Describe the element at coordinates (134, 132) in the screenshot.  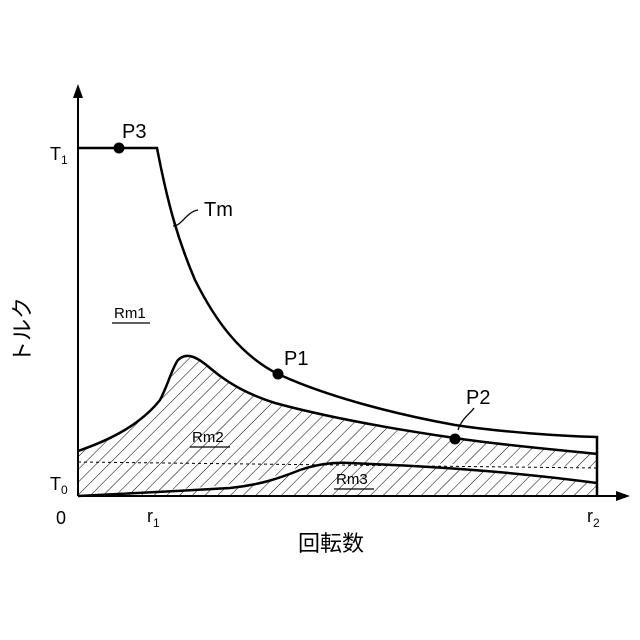
I see `point-p3-label: P3` at that location.